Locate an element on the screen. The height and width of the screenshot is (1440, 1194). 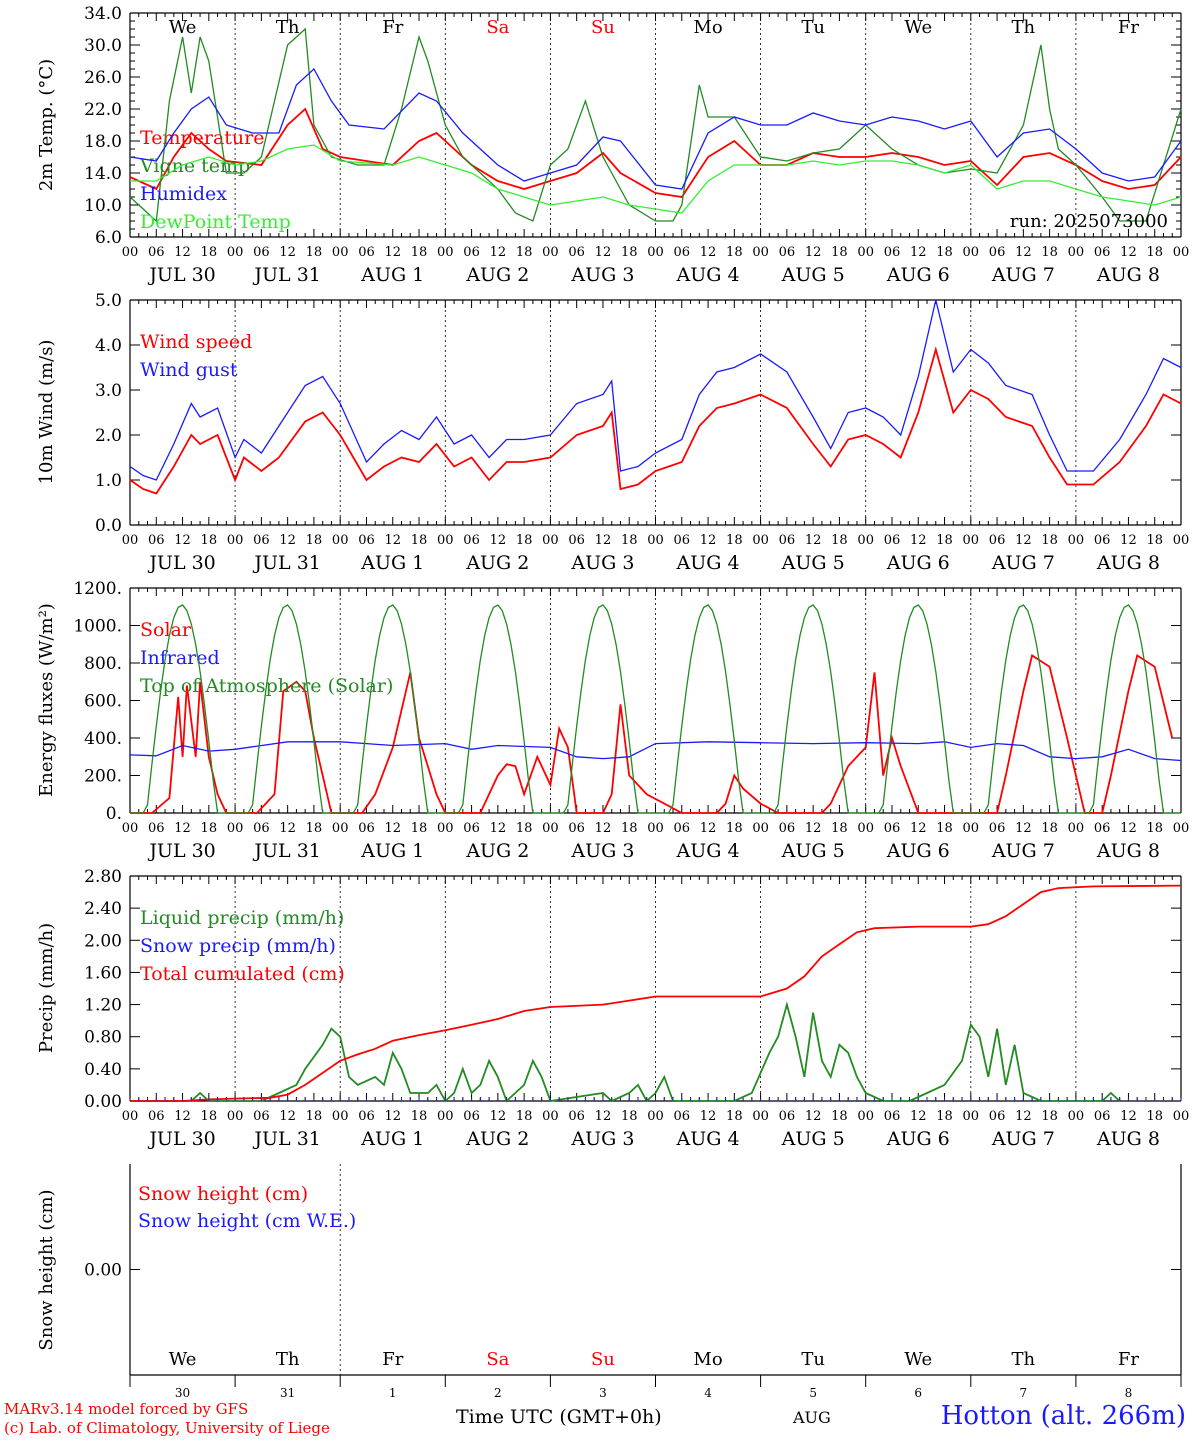
day-number-label: 7 is located at coordinates (1024, 1393).